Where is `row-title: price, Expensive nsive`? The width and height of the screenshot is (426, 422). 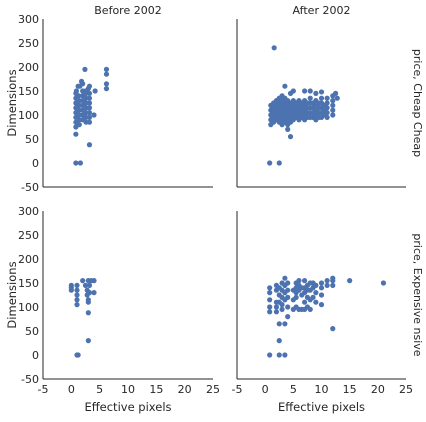 row-title: price, Expensive nsive is located at coordinates (417, 294).